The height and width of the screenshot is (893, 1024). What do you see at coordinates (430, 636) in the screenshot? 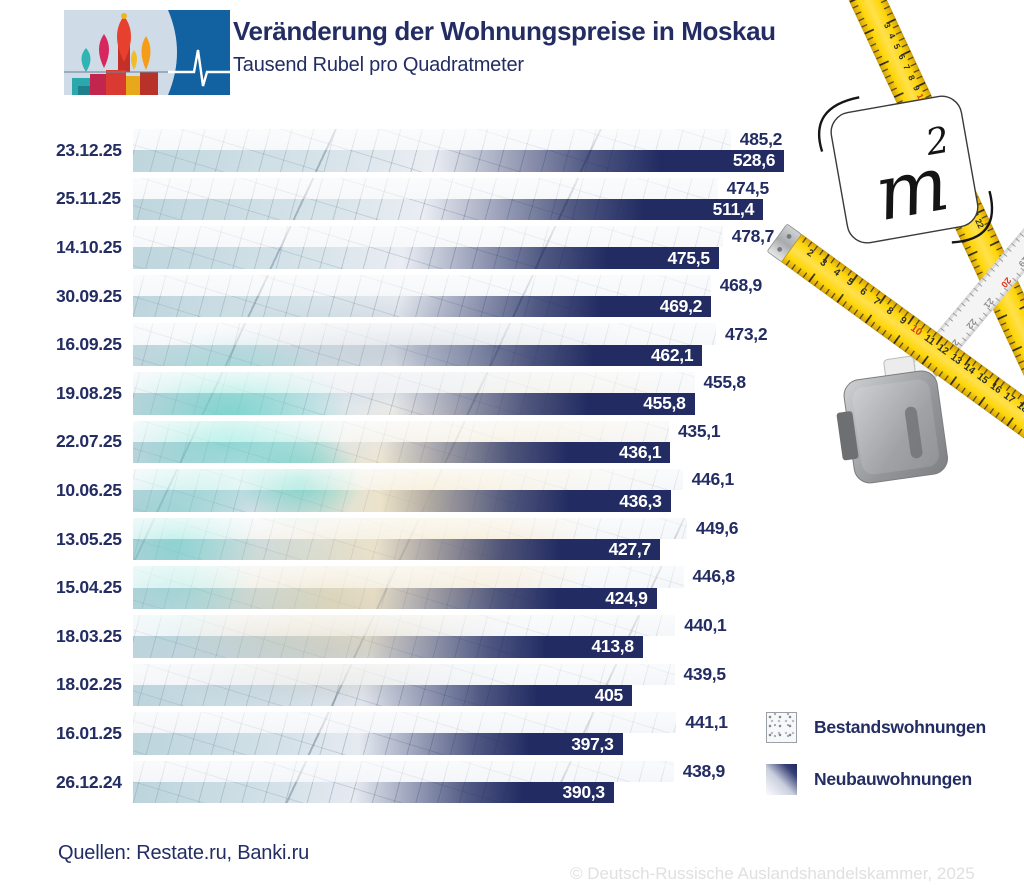
I see `bar-stack: 440,1 413,8` at bounding box center [430, 636].